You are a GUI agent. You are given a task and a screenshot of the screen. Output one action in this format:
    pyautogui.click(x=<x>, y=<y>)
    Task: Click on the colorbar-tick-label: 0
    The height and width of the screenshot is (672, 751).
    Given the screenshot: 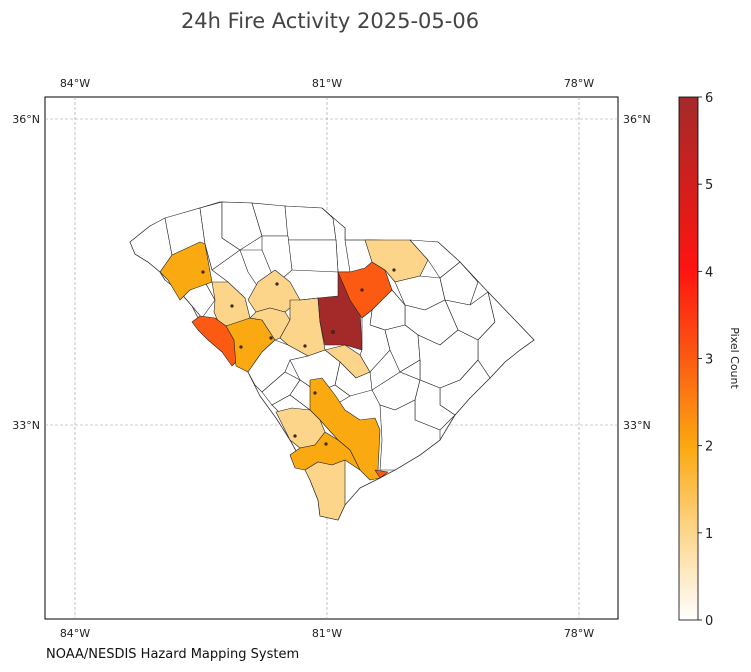 What is the action you would take?
    pyautogui.click(x=709, y=621)
    